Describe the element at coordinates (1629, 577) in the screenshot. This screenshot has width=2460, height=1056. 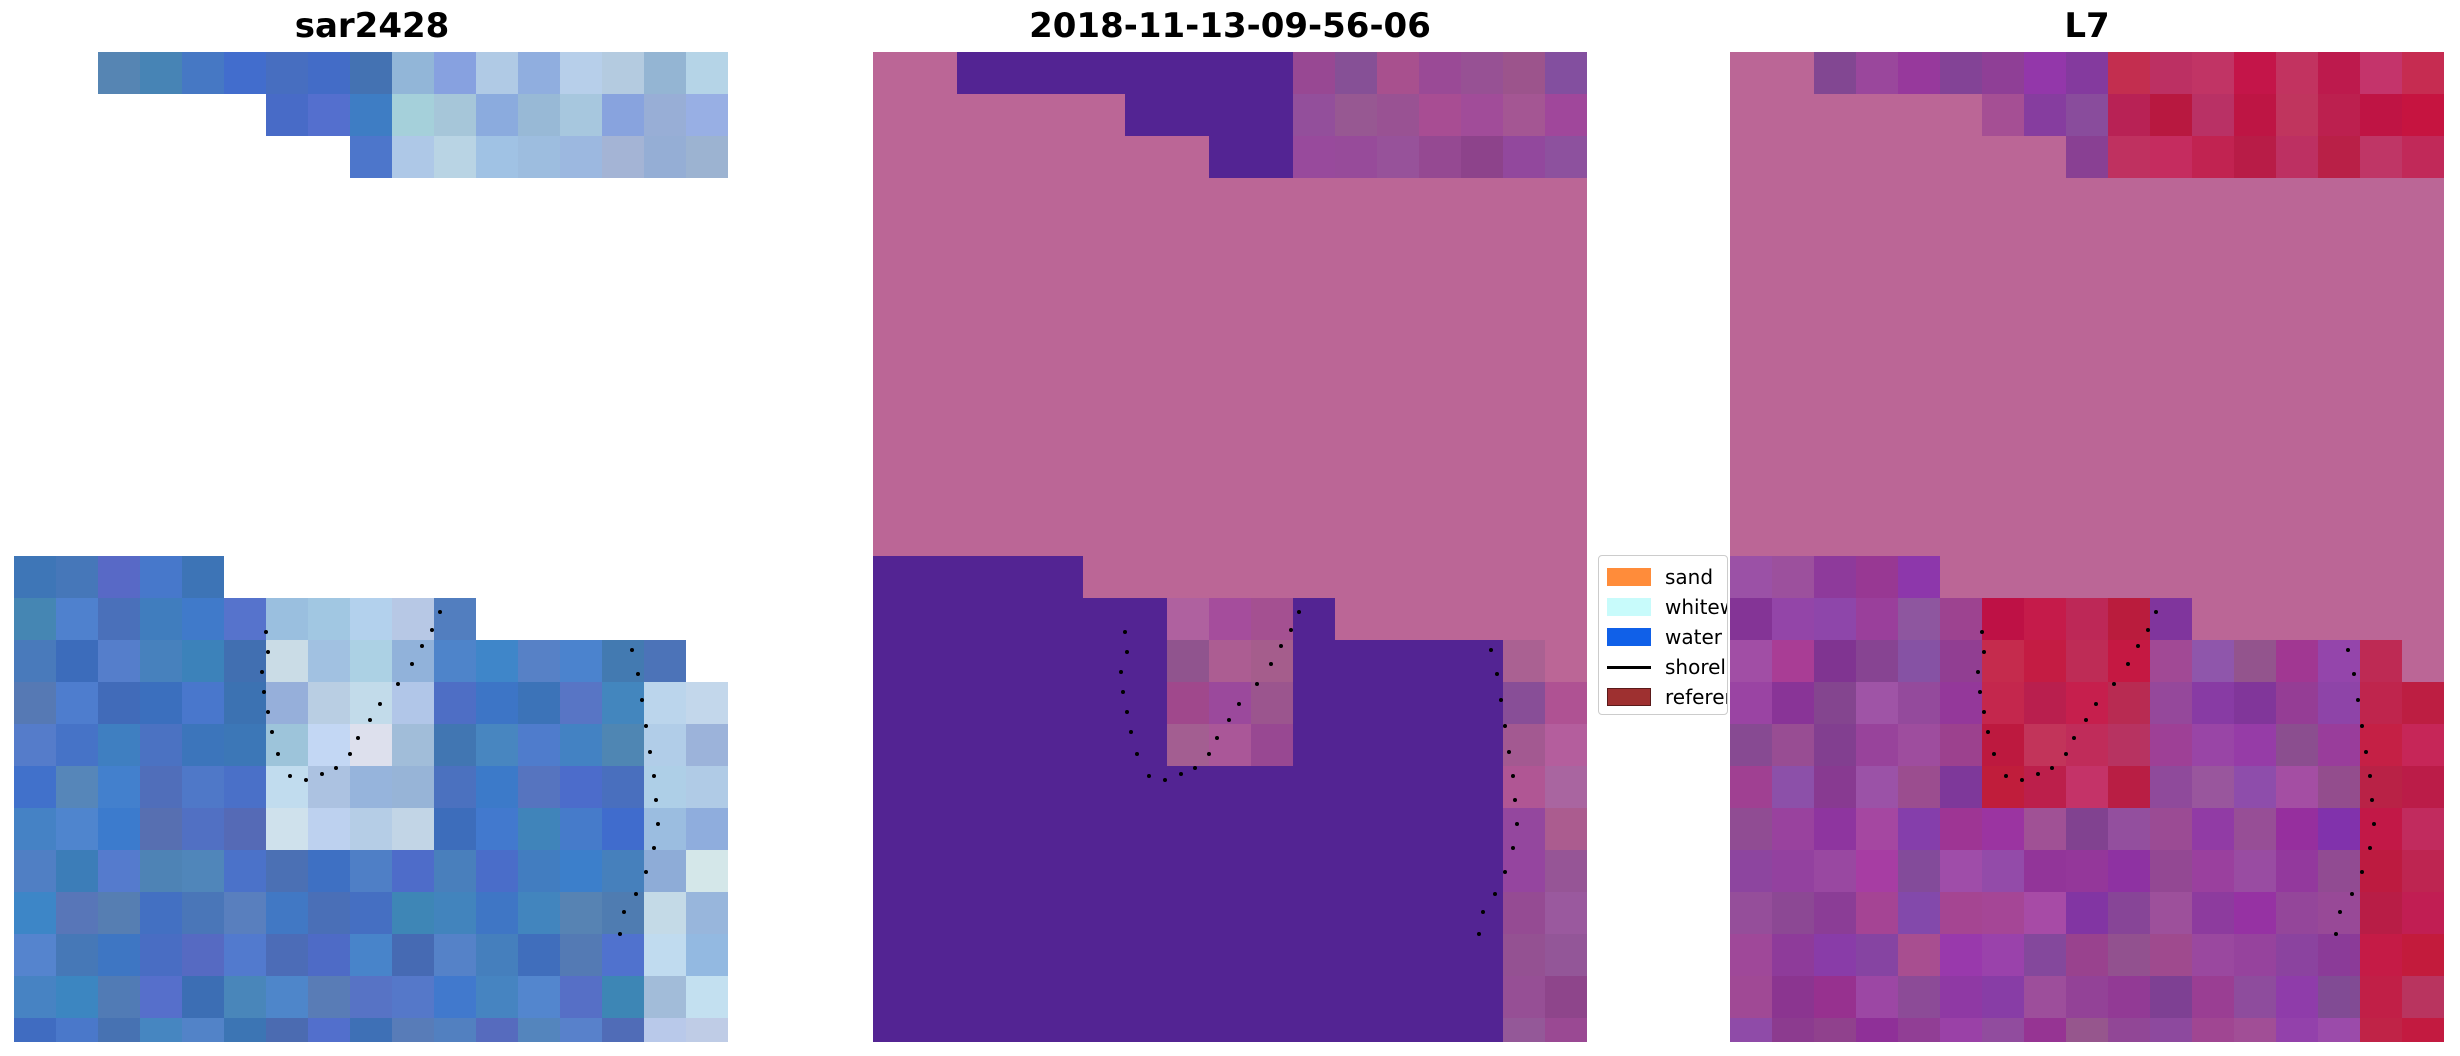
I see `sand-swatch` at that location.